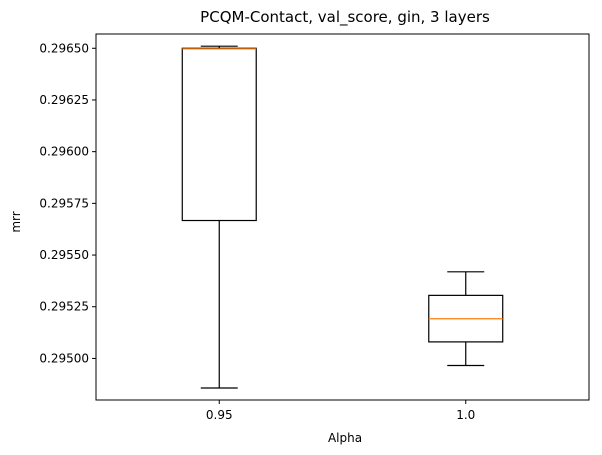 The image size is (602, 455). I want to click on y-tick-label: 0.29500, so click(64, 358).